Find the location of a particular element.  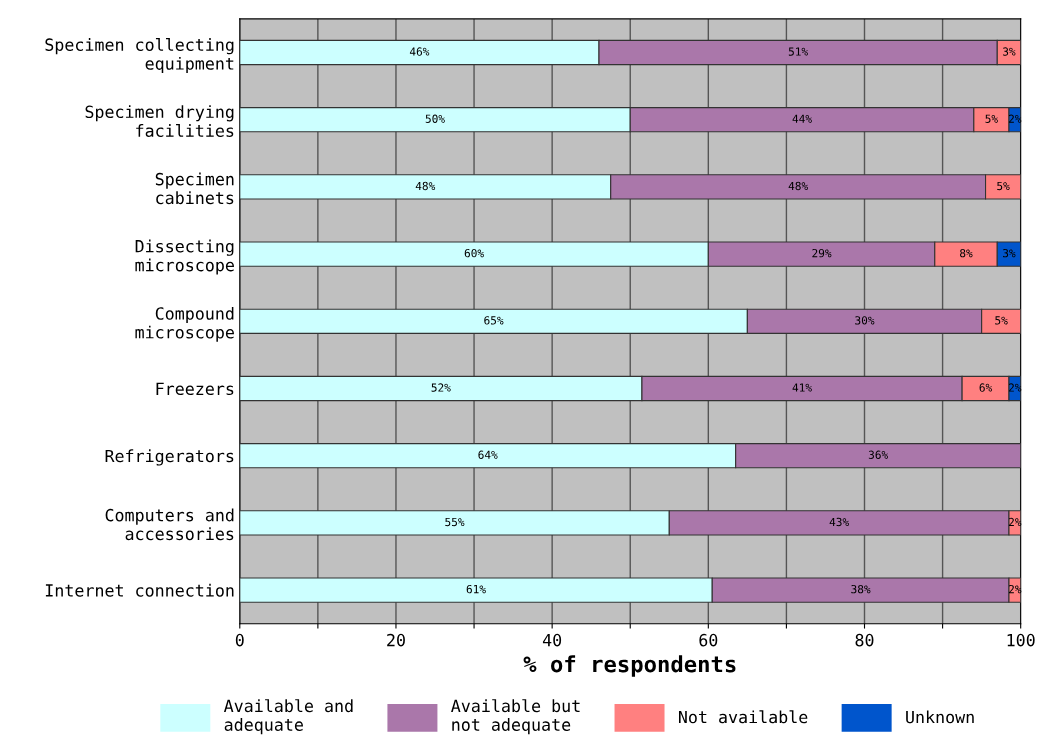

y-tick-label: Computers and accessories is located at coordinates (169, 524).